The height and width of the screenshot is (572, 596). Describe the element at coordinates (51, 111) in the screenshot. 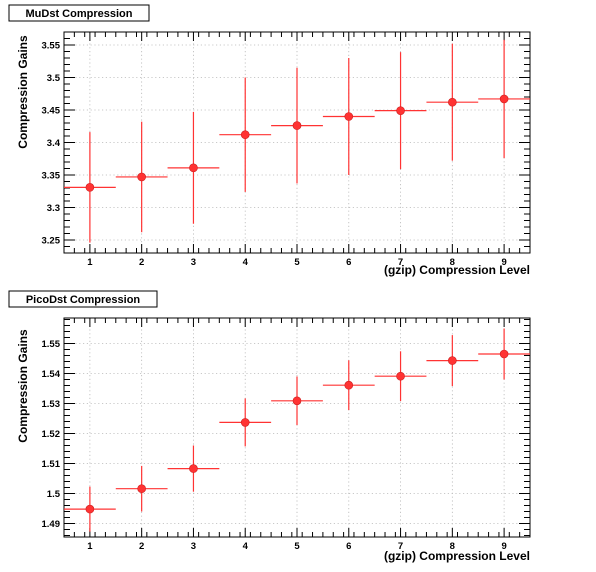

I see `y-tick-label: 3.45` at that location.